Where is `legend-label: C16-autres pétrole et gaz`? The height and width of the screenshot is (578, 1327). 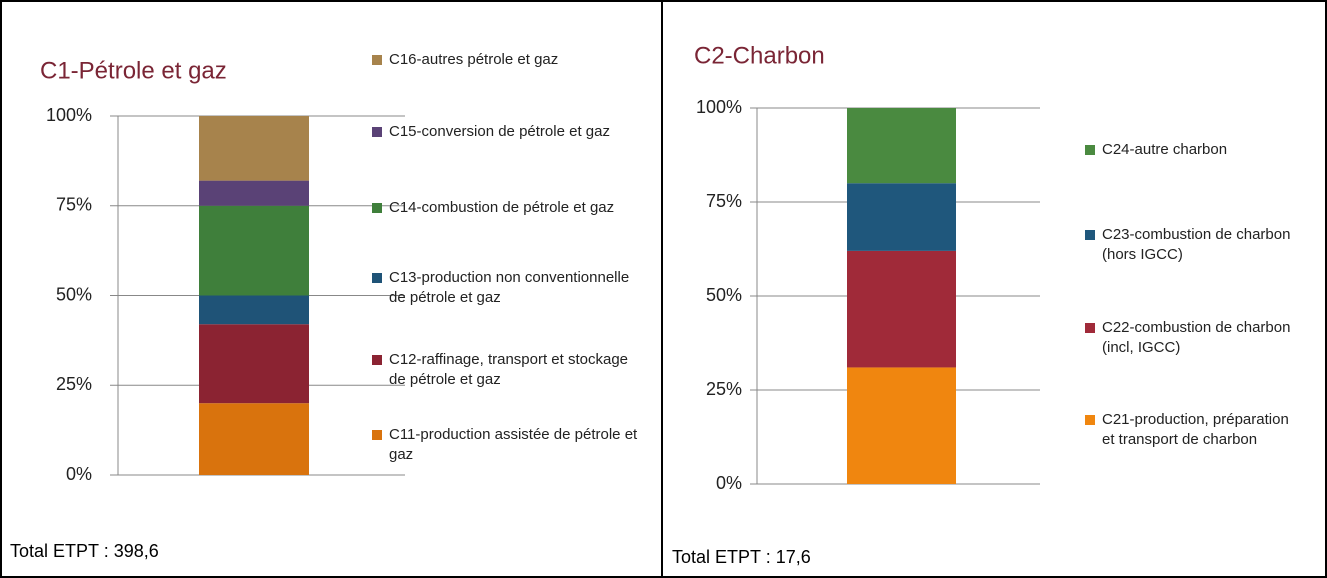
legend-label: C16-autres pétrole et gaz is located at coordinates (474, 59).